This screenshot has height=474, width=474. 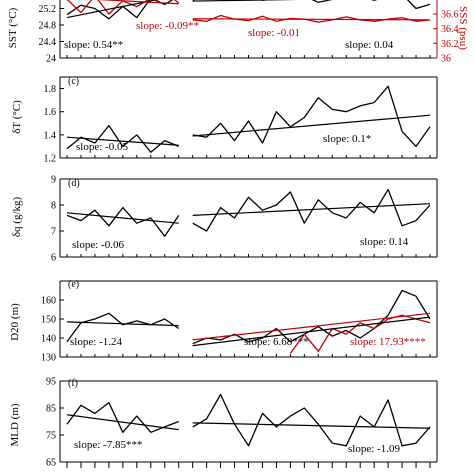 What do you see at coordinates (96, 342) in the screenshot?
I see `panel-e-slope-left: slope: -1.24` at bounding box center [96, 342].